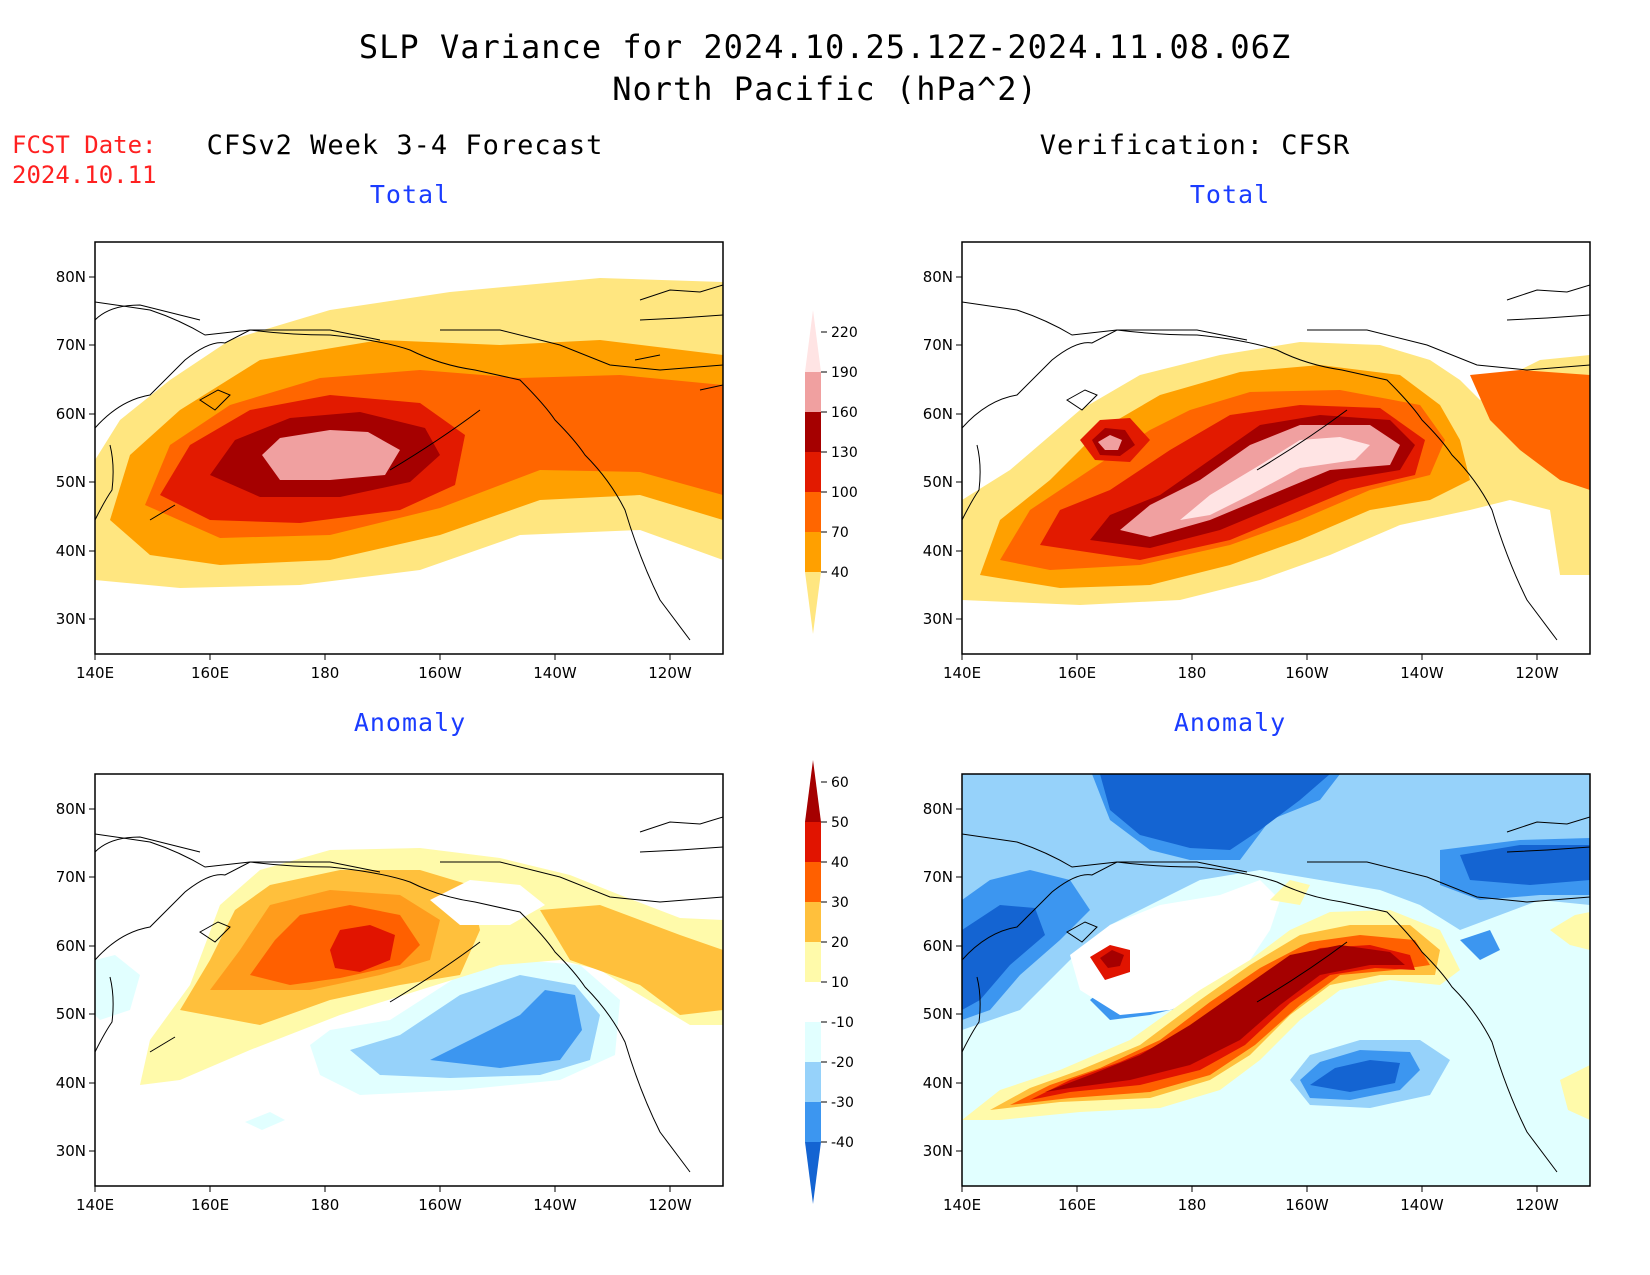  What do you see at coordinates (829, 982) in the screenshot?
I see `colorbar-anomaly: -40 -30 -20 -10 10 20 30 40 50 60` at bounding box center [829, 982].